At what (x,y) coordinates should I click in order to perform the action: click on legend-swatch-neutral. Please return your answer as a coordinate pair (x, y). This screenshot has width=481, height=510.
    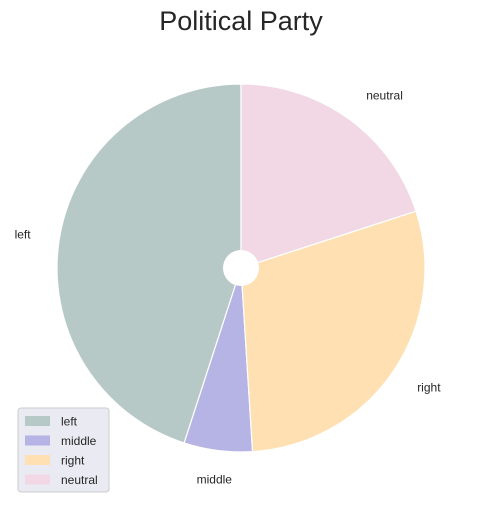
    Looking at the image, I should click on (37, 479).